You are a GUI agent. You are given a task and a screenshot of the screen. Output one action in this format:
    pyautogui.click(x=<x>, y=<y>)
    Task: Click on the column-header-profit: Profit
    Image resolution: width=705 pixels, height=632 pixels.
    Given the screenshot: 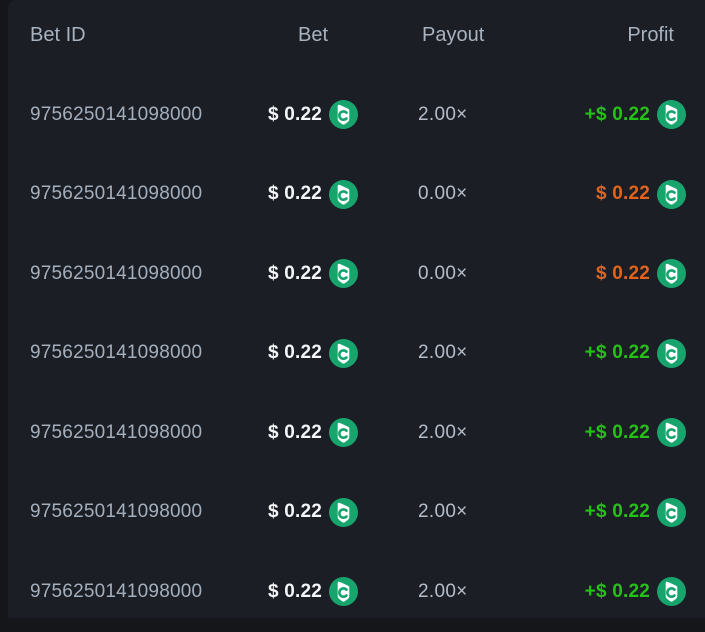 What is the action you would take?
    pyautogui.click(x=623, y=35)
    